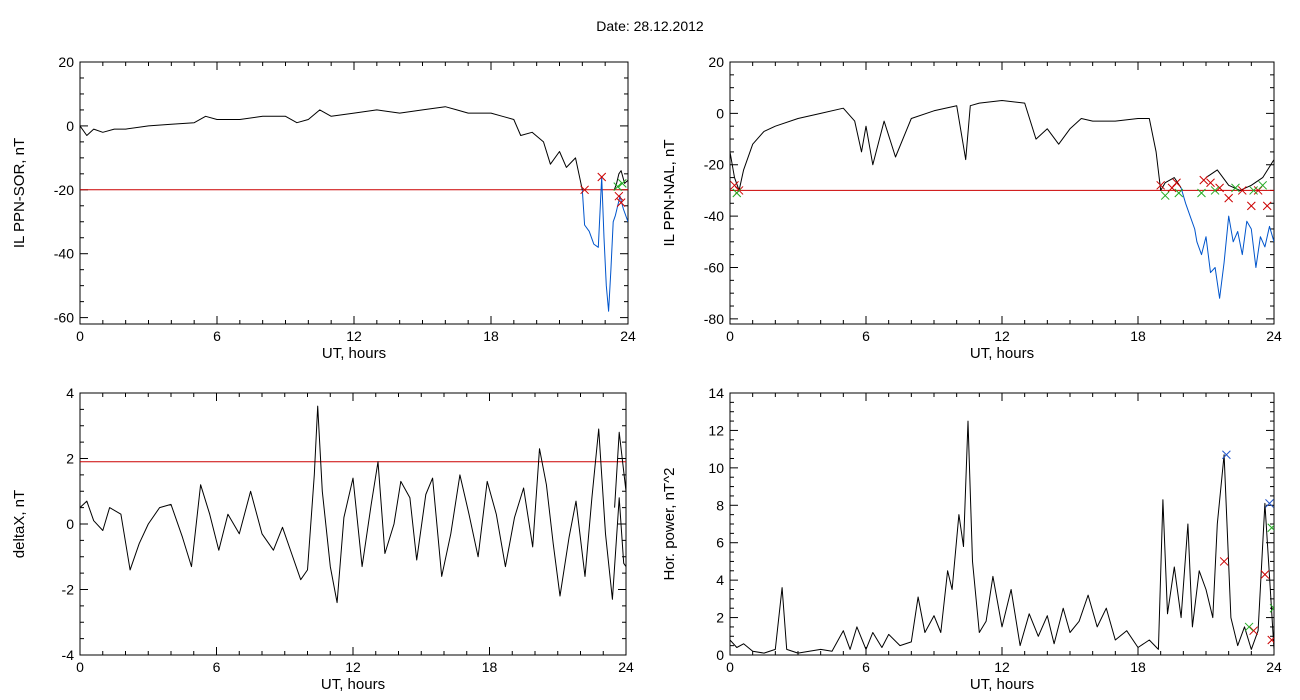  What do you see at coordinates (669, 193) in the screenshot?
I see `y-axis-label: IL PPN-NAL, nT` at bounding box center [669, 193].